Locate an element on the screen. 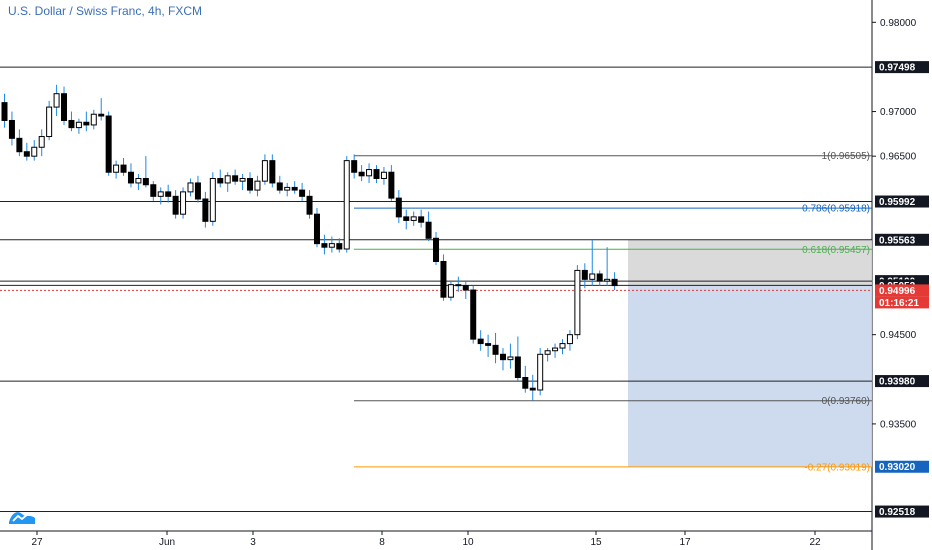 This screenshot has width=932, height=550. price-axis-label: 0.95992 is located at coordinates (897, 202).